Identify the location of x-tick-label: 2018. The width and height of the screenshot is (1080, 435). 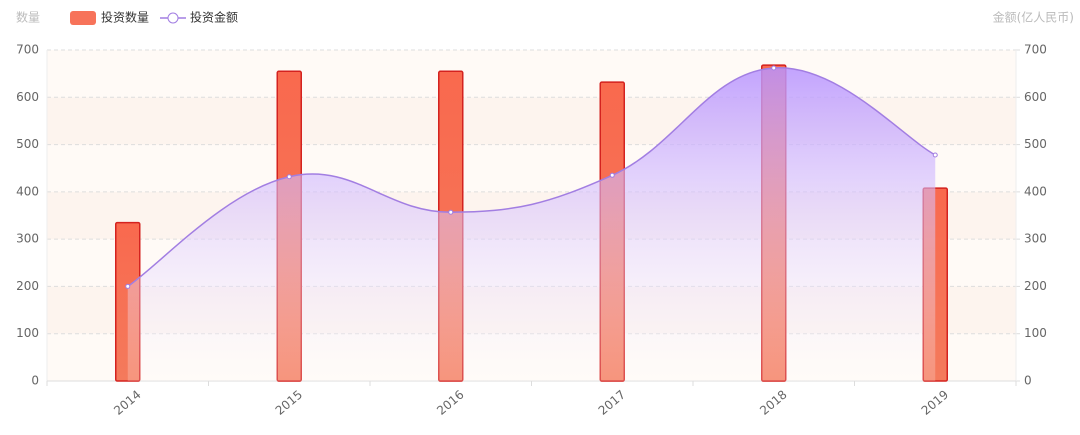
(773, 402).